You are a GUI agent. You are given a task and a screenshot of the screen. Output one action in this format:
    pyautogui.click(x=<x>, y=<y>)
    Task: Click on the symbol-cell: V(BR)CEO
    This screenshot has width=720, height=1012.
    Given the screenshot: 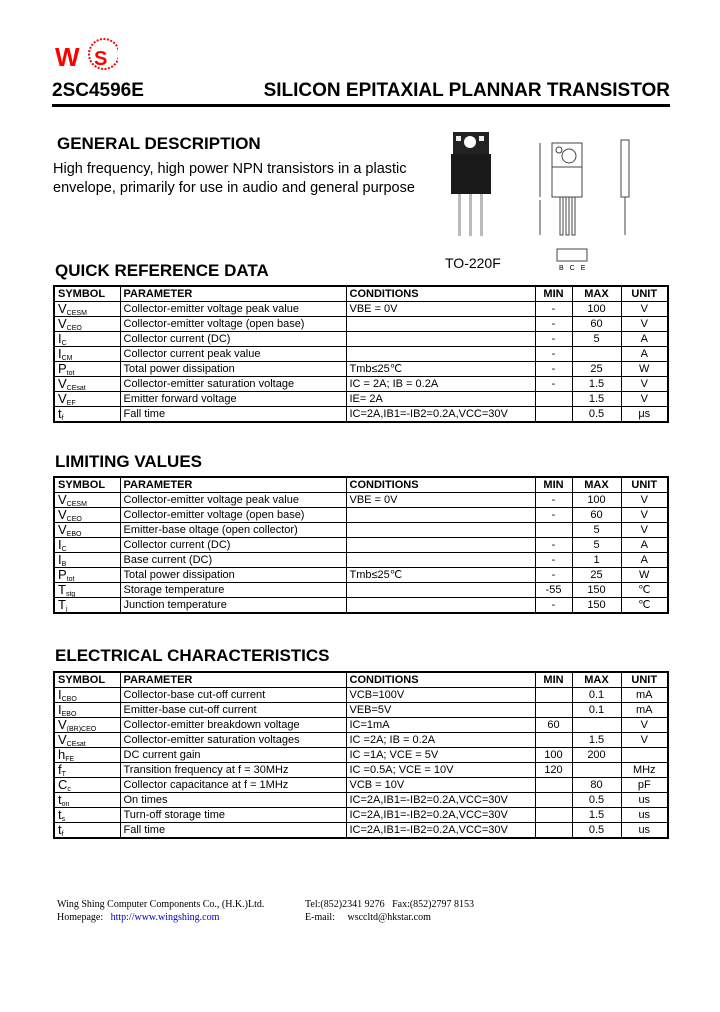 What is the action you would take?
    pyautogui.click(x=87, y=725)
    